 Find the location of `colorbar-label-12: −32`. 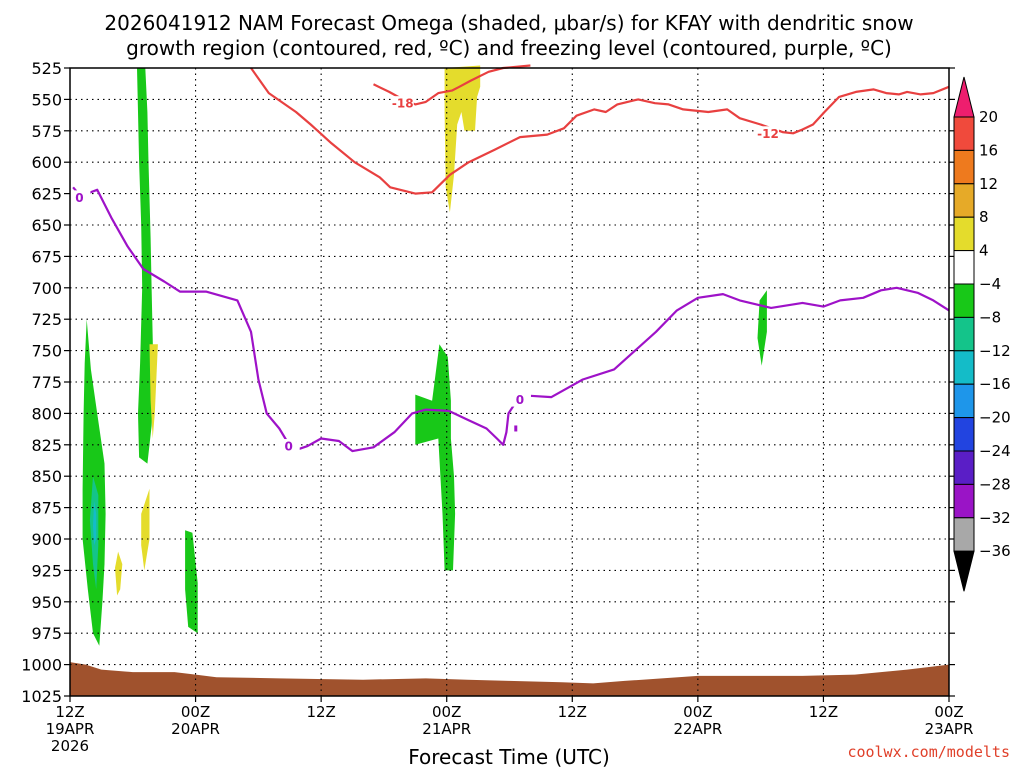

colorbar-label-12: −32 is located at coordinates (995, 518).